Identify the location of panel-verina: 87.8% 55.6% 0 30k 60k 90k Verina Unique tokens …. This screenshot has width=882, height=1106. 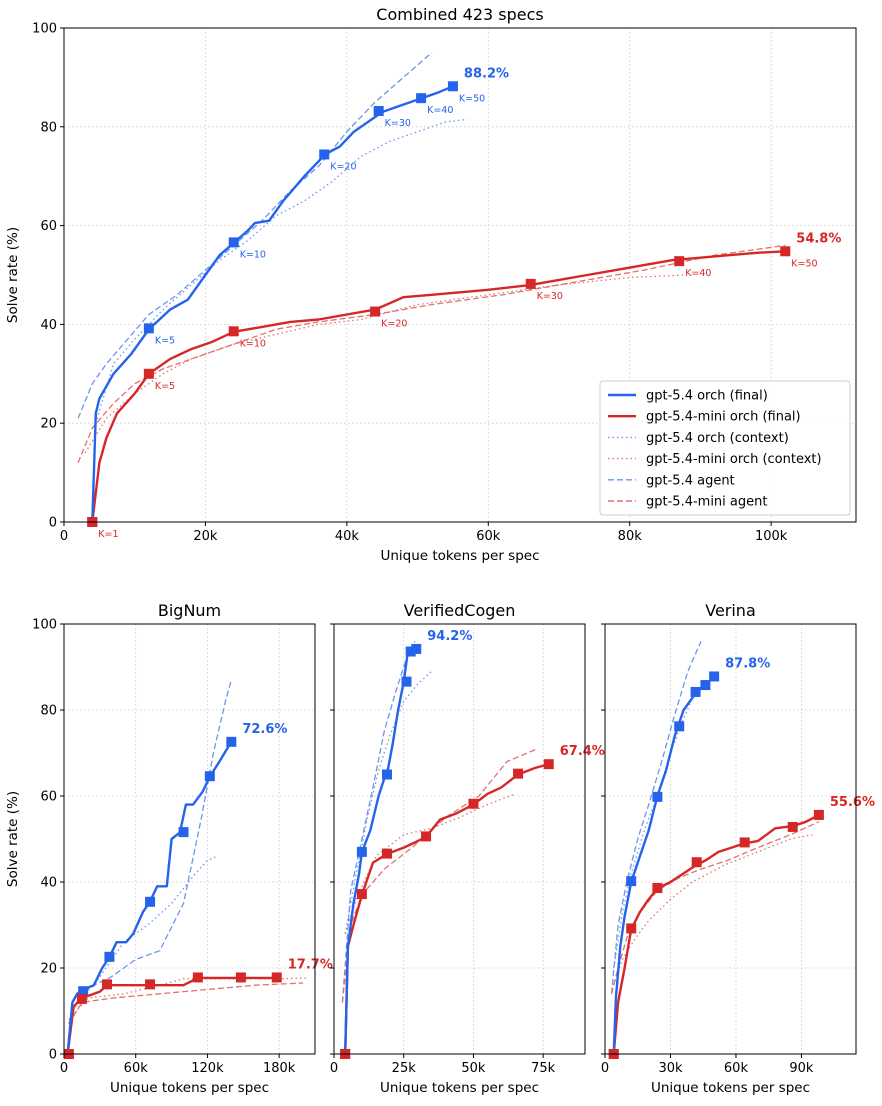
(738, 848).